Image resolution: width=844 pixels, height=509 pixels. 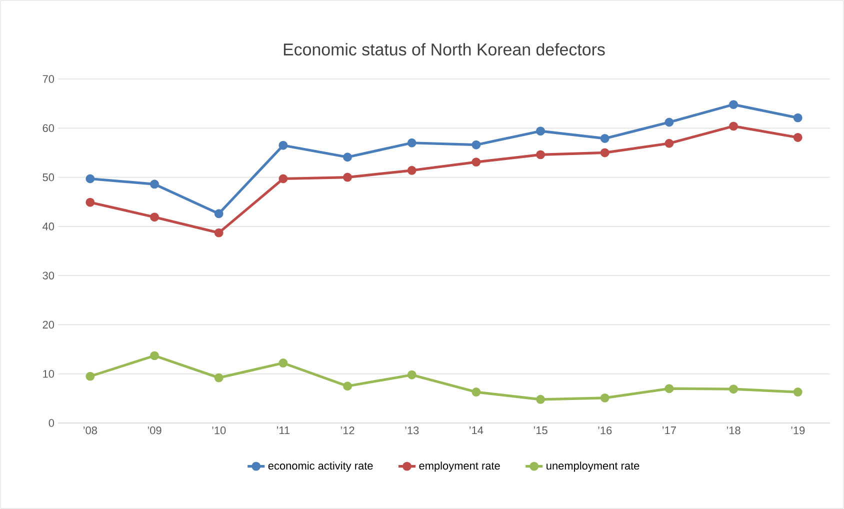 What do you see at coordinates (320, 467) in the screenshot?
I see `legend-label: economic activity rate` at bounding box center [320, 467].